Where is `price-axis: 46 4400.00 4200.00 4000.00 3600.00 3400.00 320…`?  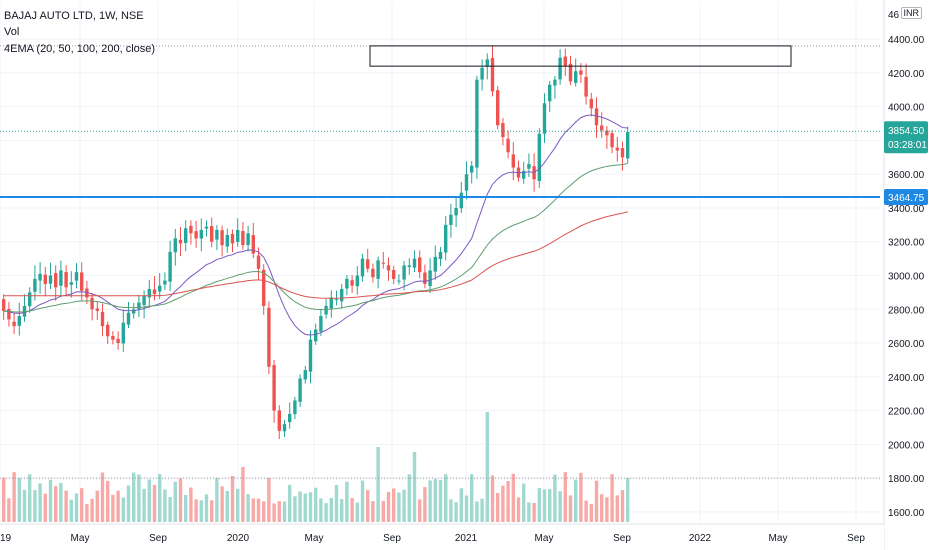
price-axis: 46 4400.00 4200.00 4000.00 3600.00 3400.00 320… is located at coordinates (907, 275).